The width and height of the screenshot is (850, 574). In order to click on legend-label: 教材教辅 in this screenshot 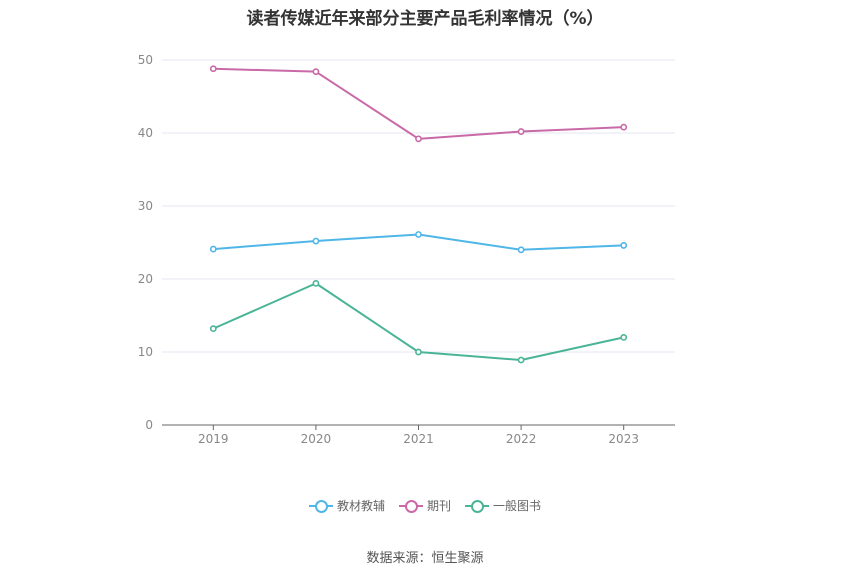, I will do `click(360, 506)`.